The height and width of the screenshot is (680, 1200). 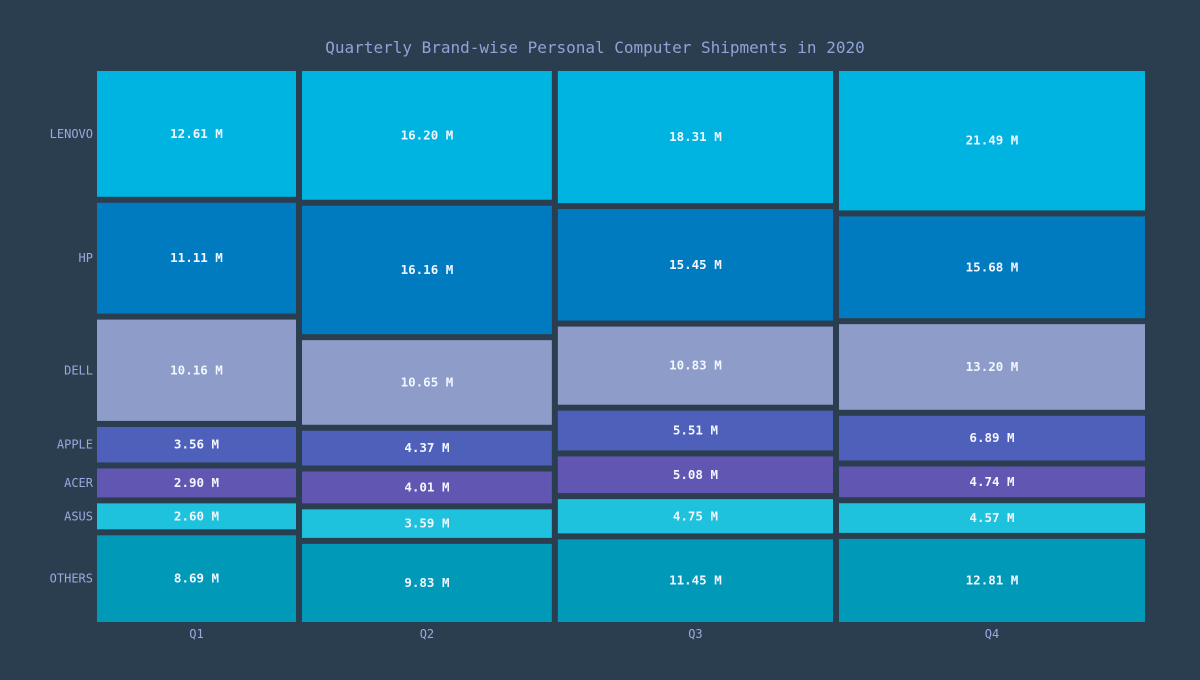 I want to click on tile-lenovo-q3, so click(x=695, y=137).